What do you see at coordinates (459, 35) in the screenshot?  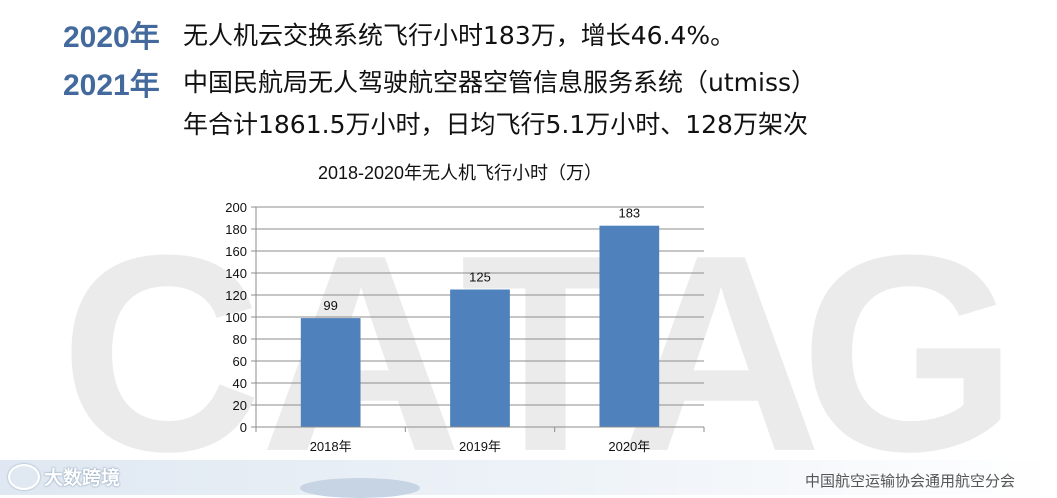 I see `highlight-text: 无人机云交换系统飞行小时183万，增长46.4%。` at bounding box center [459, 35].